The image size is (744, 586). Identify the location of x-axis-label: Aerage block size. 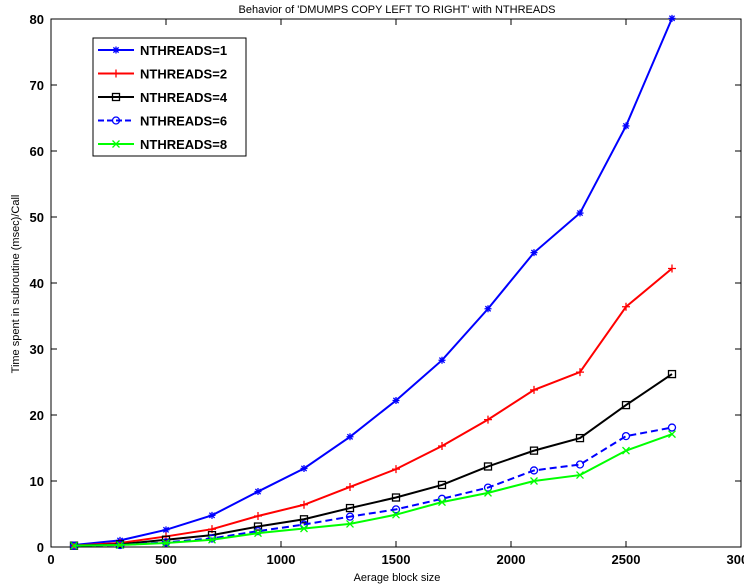
(397, 578).